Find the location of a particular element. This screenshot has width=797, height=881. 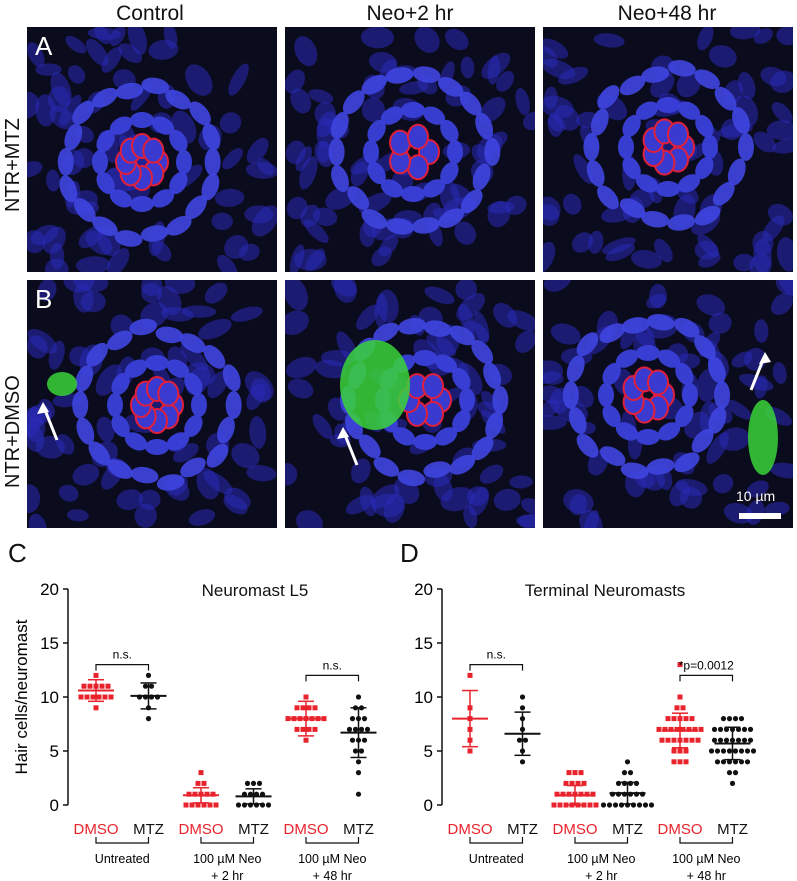

neuromast-rosette is located at coordinates (157, 404).